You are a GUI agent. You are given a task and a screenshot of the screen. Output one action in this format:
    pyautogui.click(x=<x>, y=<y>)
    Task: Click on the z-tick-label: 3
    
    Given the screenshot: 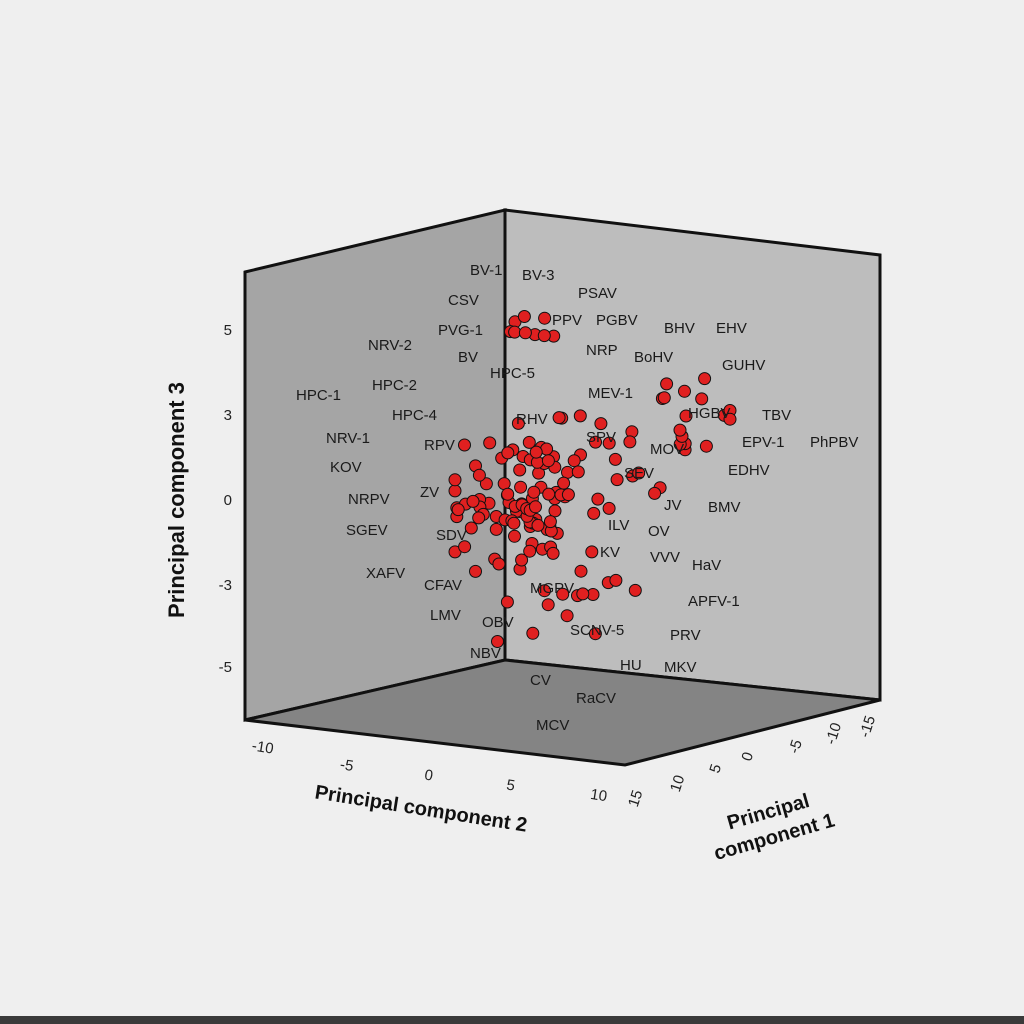 What is the action you would take?
    pyautogui.click(x=228, y=415)
    